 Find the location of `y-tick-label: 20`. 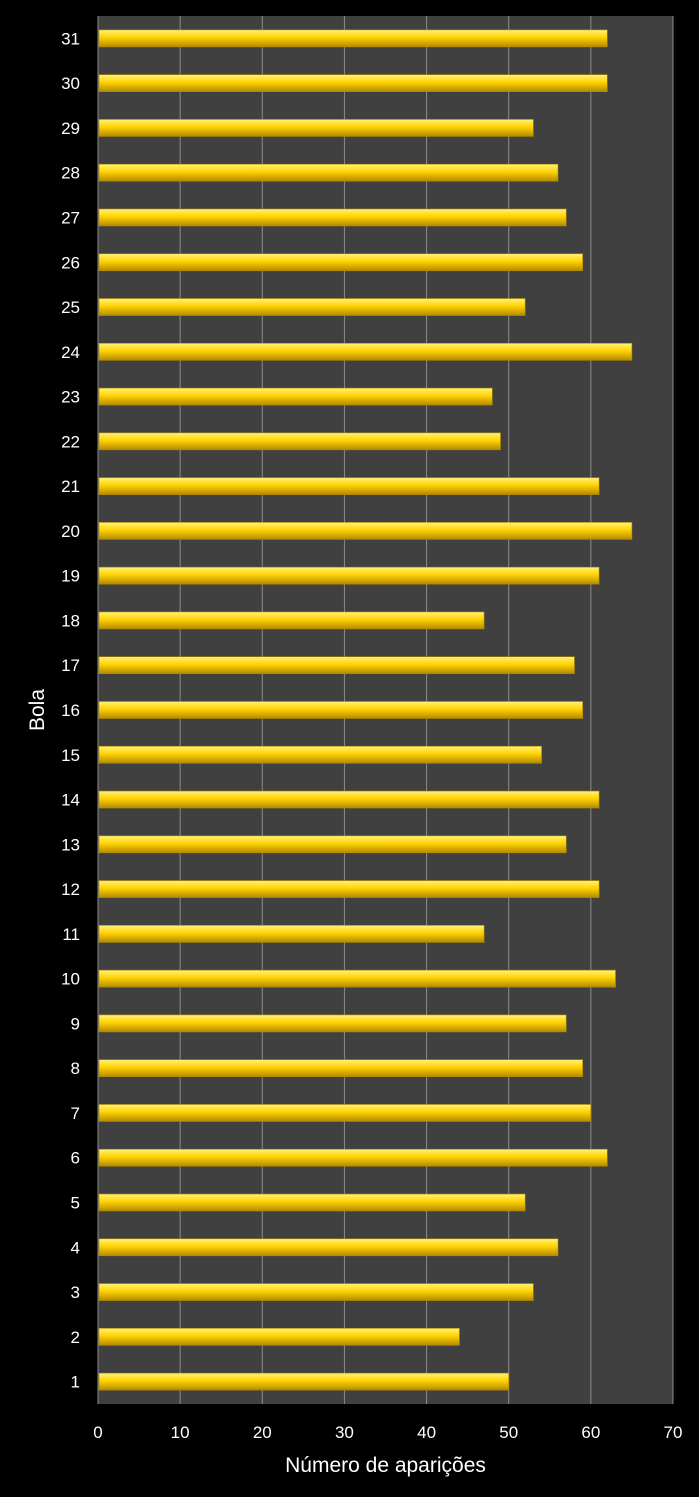

y-tick-label: 20 is located at coordinates (70, 531).